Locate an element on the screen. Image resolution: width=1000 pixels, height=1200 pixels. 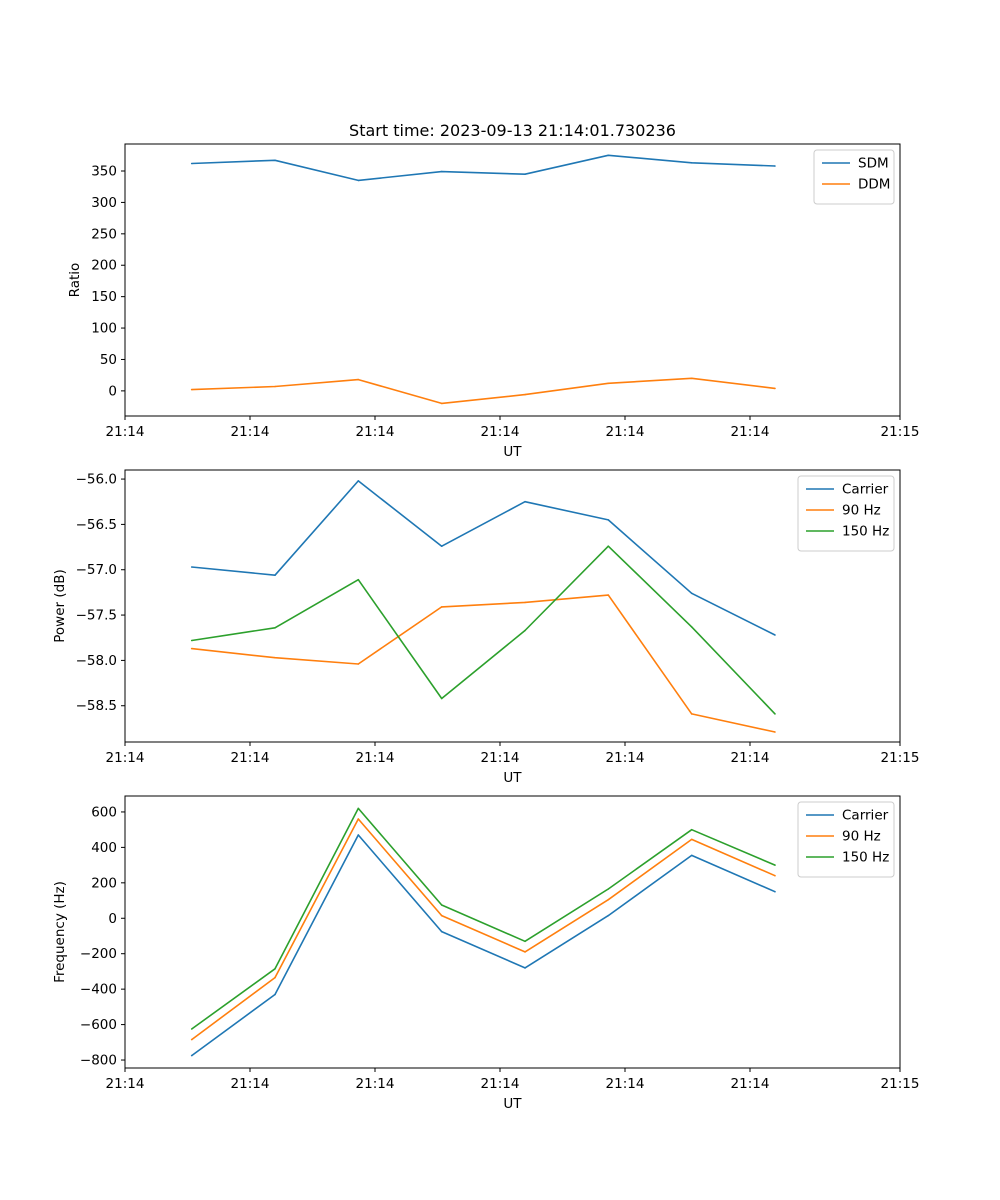
legend-label: 90 Hz is located at coordinates (861, 837).